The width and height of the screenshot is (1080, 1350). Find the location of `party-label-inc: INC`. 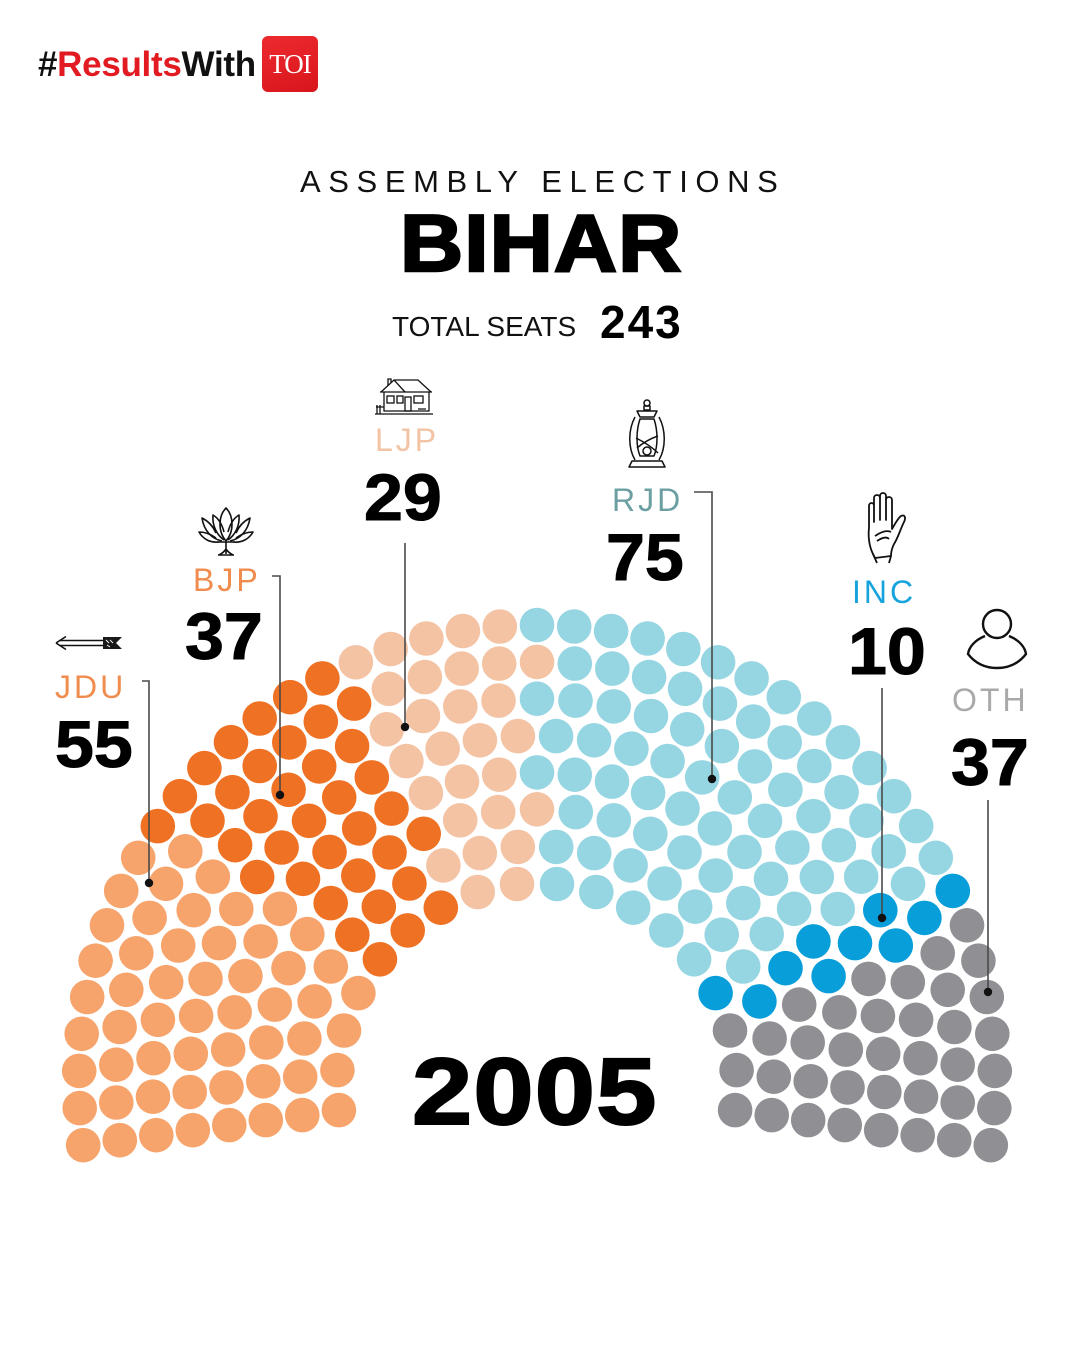

party-label-inc: INC is located at coordinates (884, 592).